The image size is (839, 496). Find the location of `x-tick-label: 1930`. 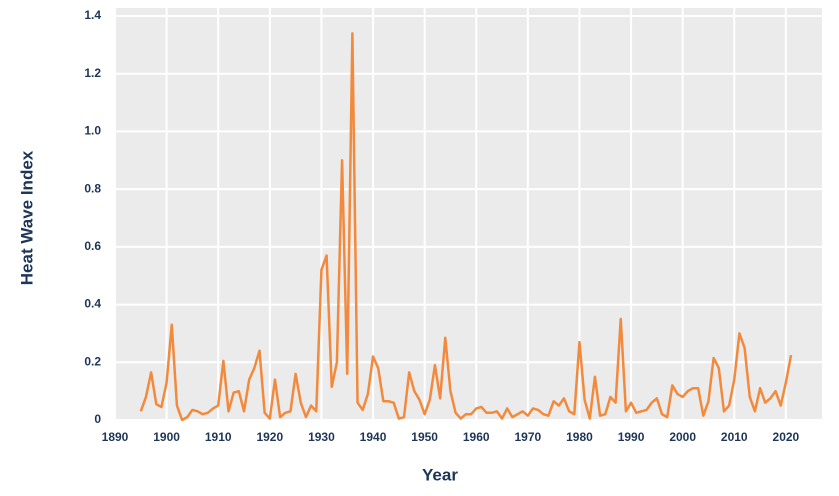

x-tick-label: 1930 is located at coordinates (321, 437).